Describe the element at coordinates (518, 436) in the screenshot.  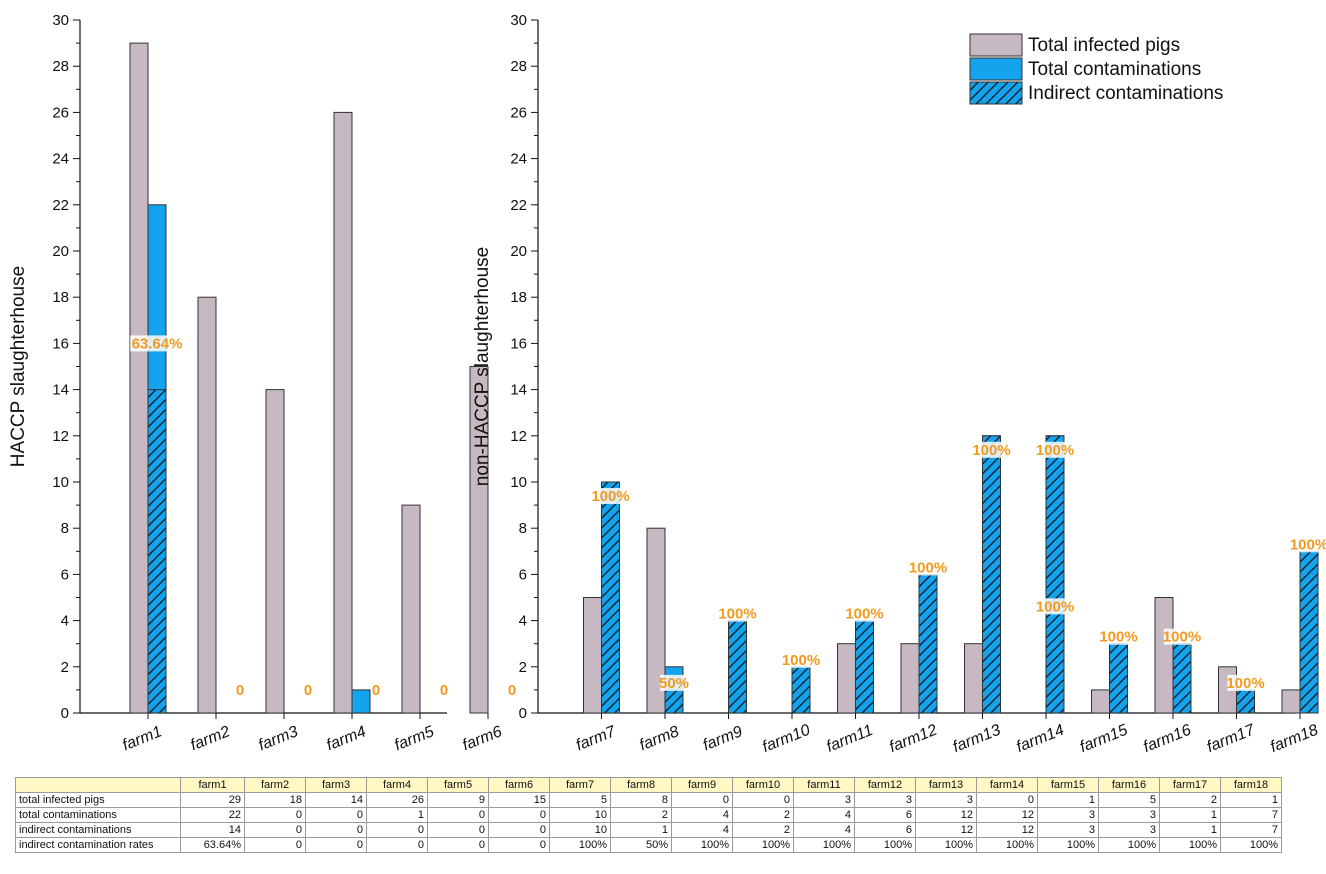
I see `y-tick-label: 12` at that location.